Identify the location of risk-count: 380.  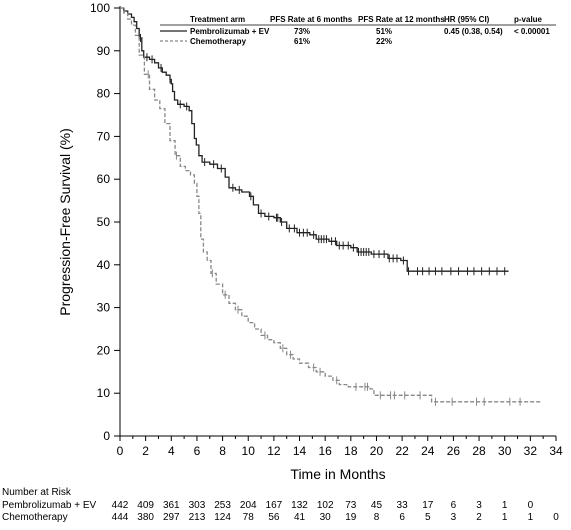
(145, 517).